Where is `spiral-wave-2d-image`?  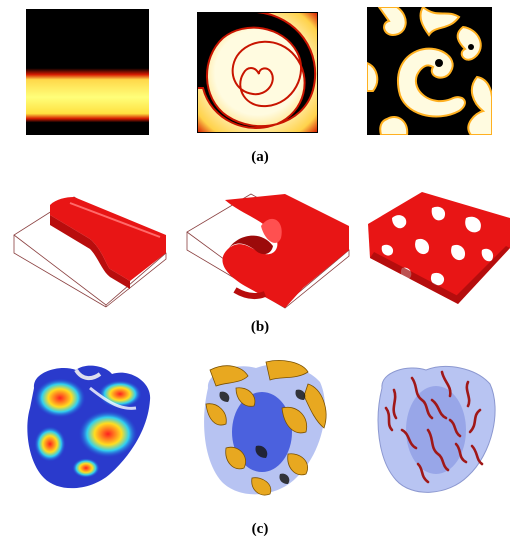
spiral-wave-2d-image is located at coordinates (257, 72).